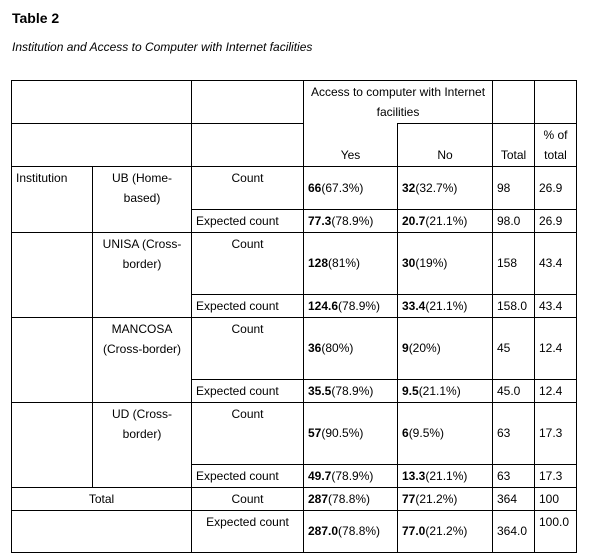  What do you see at coordinates (513, 498) in the screenshot?
I see `total-cell: 364` at bounding box center [513, 498].